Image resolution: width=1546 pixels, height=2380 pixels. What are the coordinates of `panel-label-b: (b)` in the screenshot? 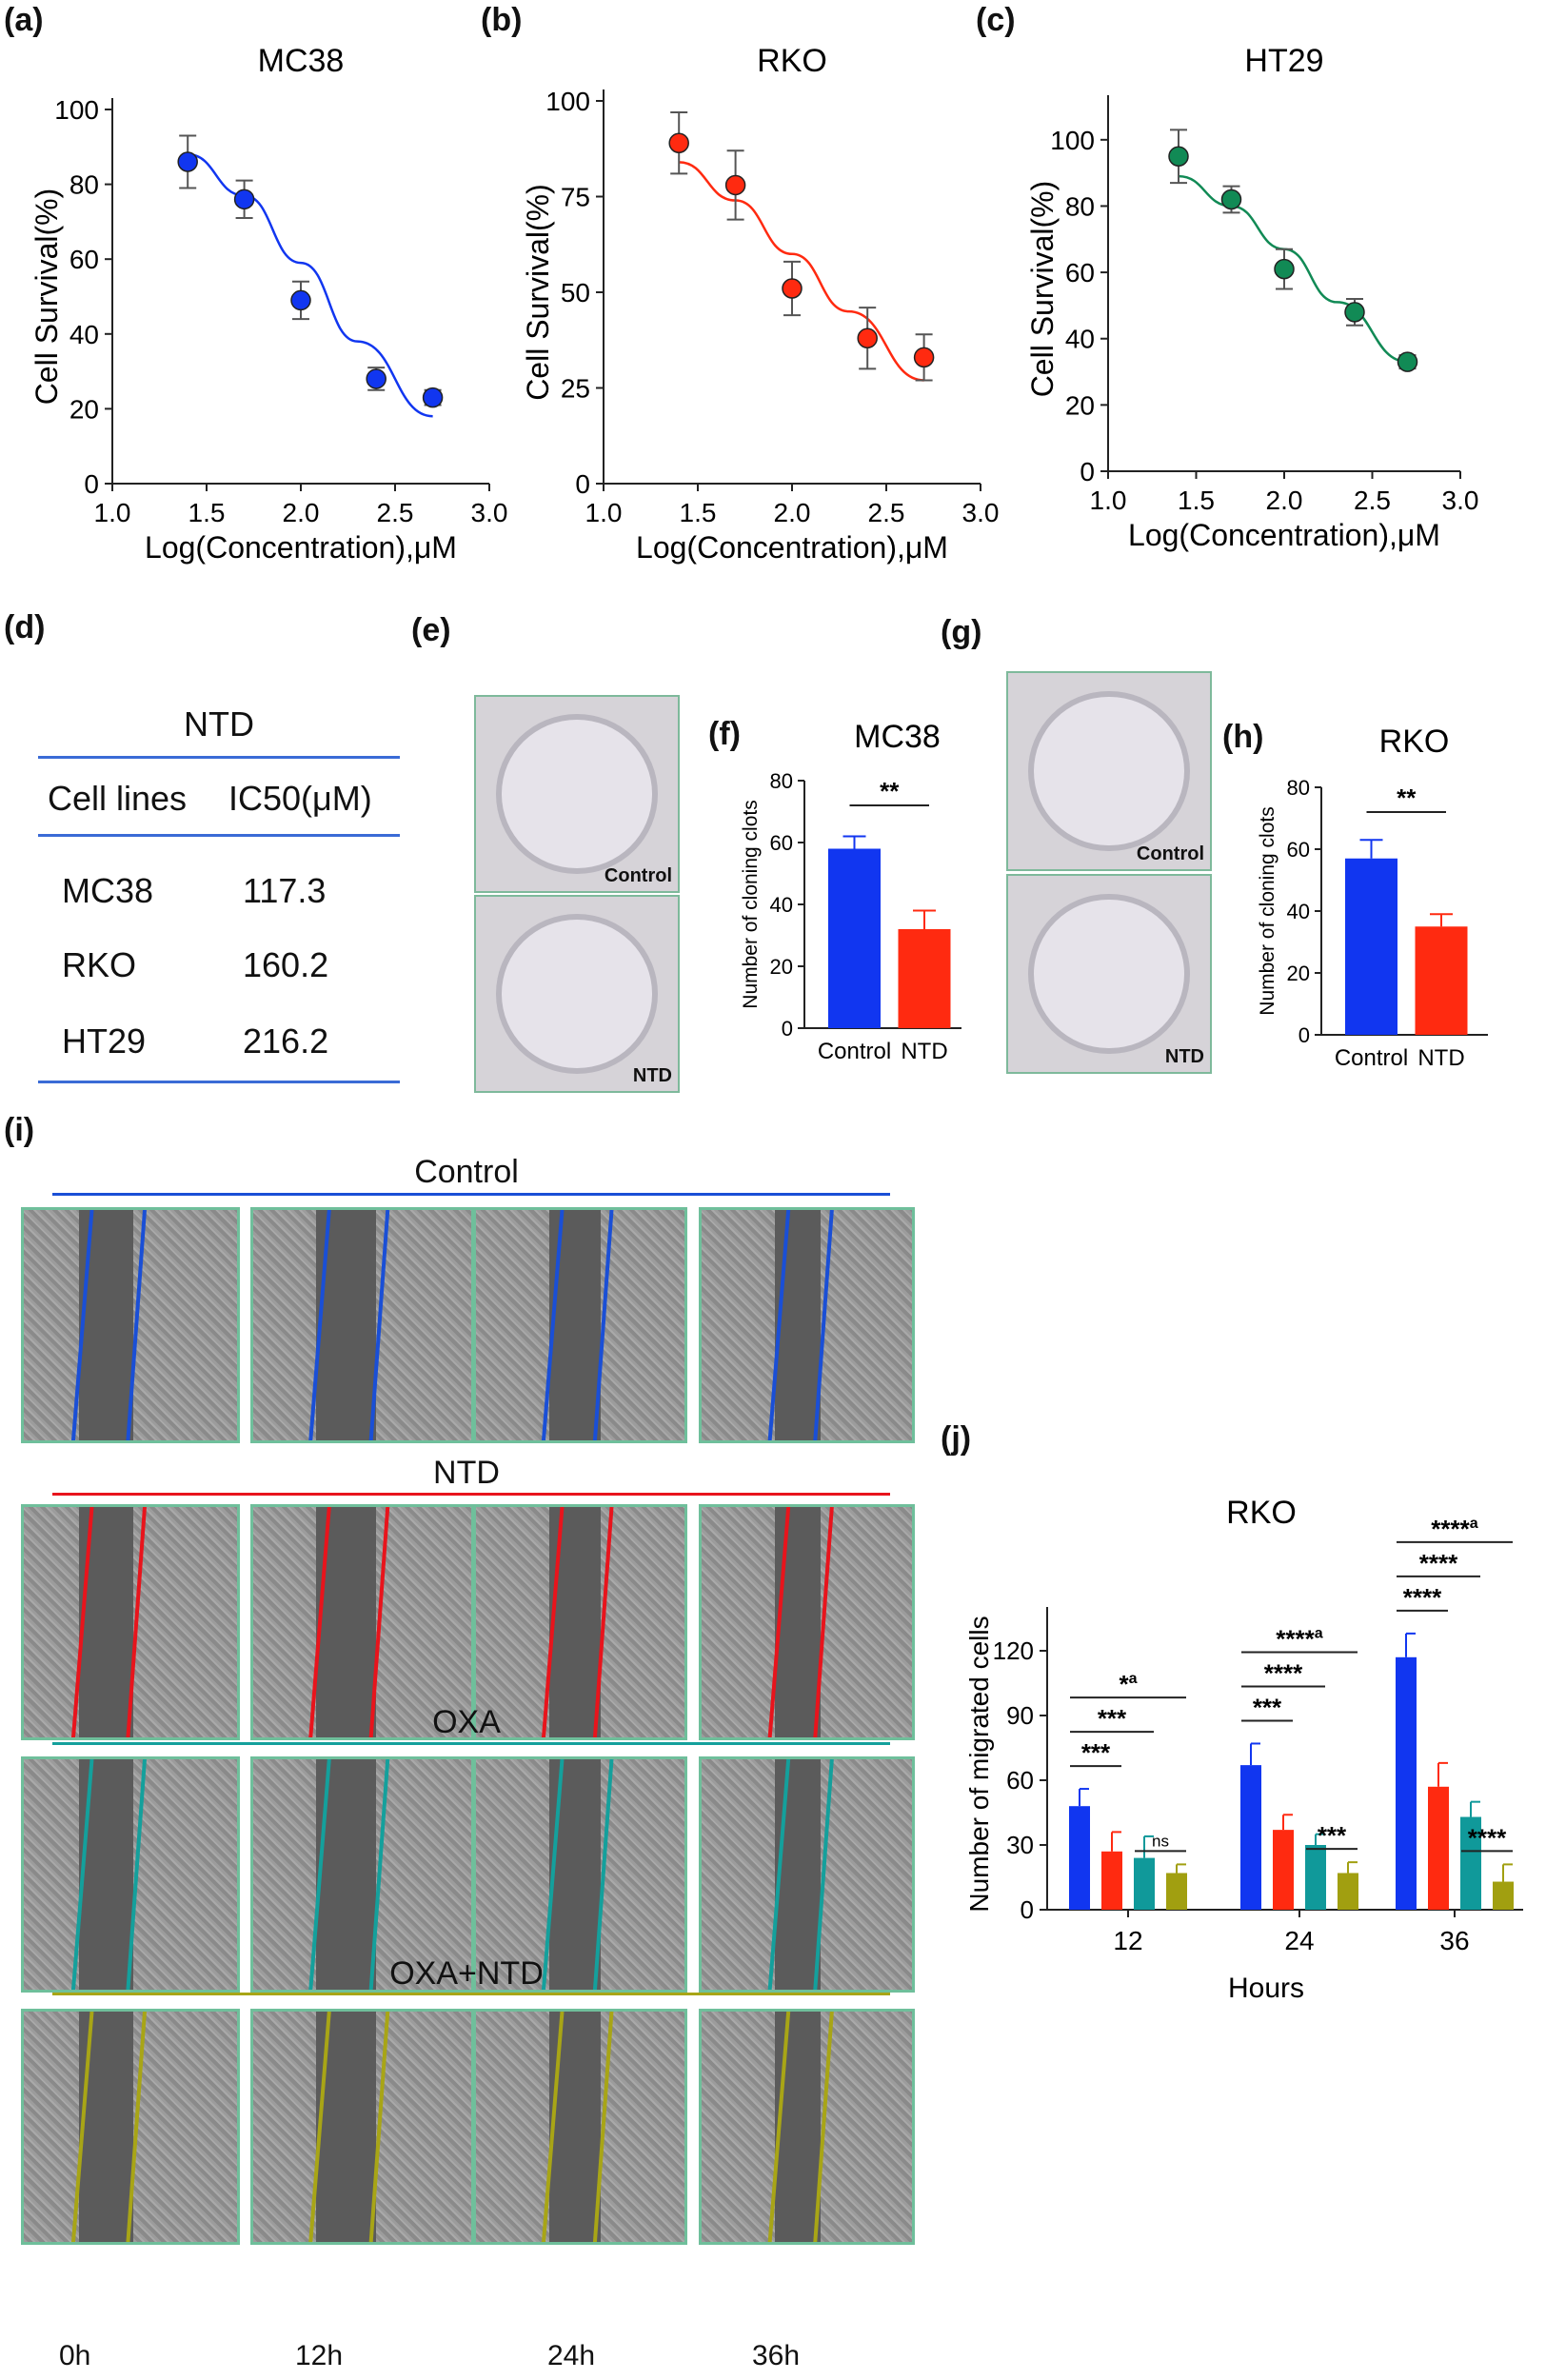 It's located at (502, 20).